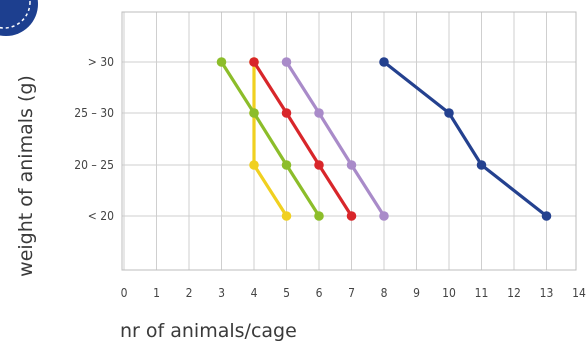 The width and height of the screenshot is (587, 347). What do you see at coordinates (15, 14) in the screenshot?
I see `logo-ring` at bounding box center [15, 14].